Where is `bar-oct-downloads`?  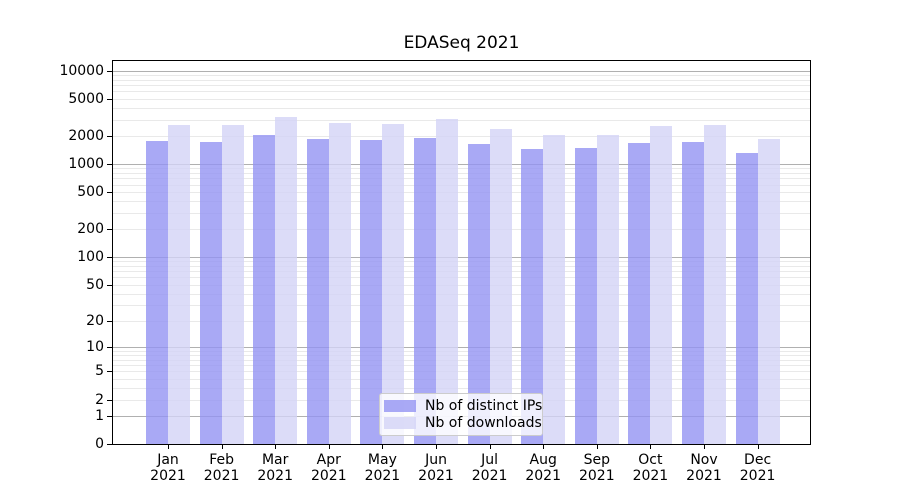 bar-oct-downloads is located at coordinates (661, 285).